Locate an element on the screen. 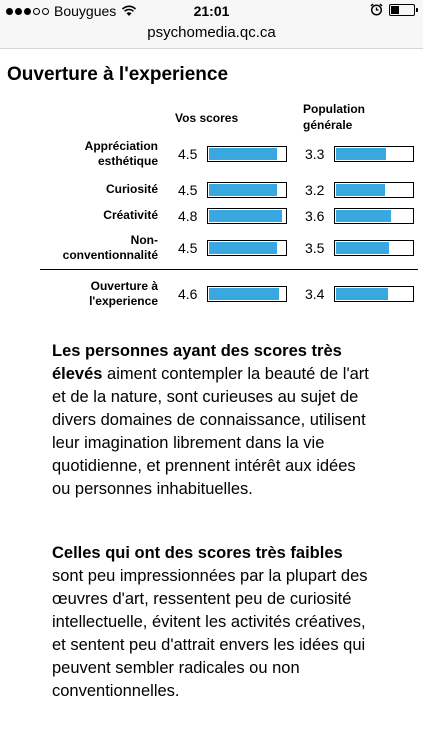 This screenshot has width=423, height=750. score-row: Curiosité 4.5 3.2 is located at coordinates (211, 190).